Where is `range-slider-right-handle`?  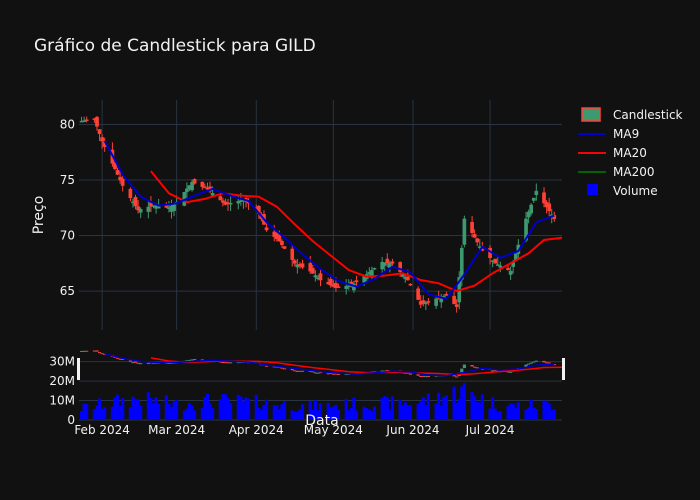
range-slider-right-handle is located at coordinates (563, 369).